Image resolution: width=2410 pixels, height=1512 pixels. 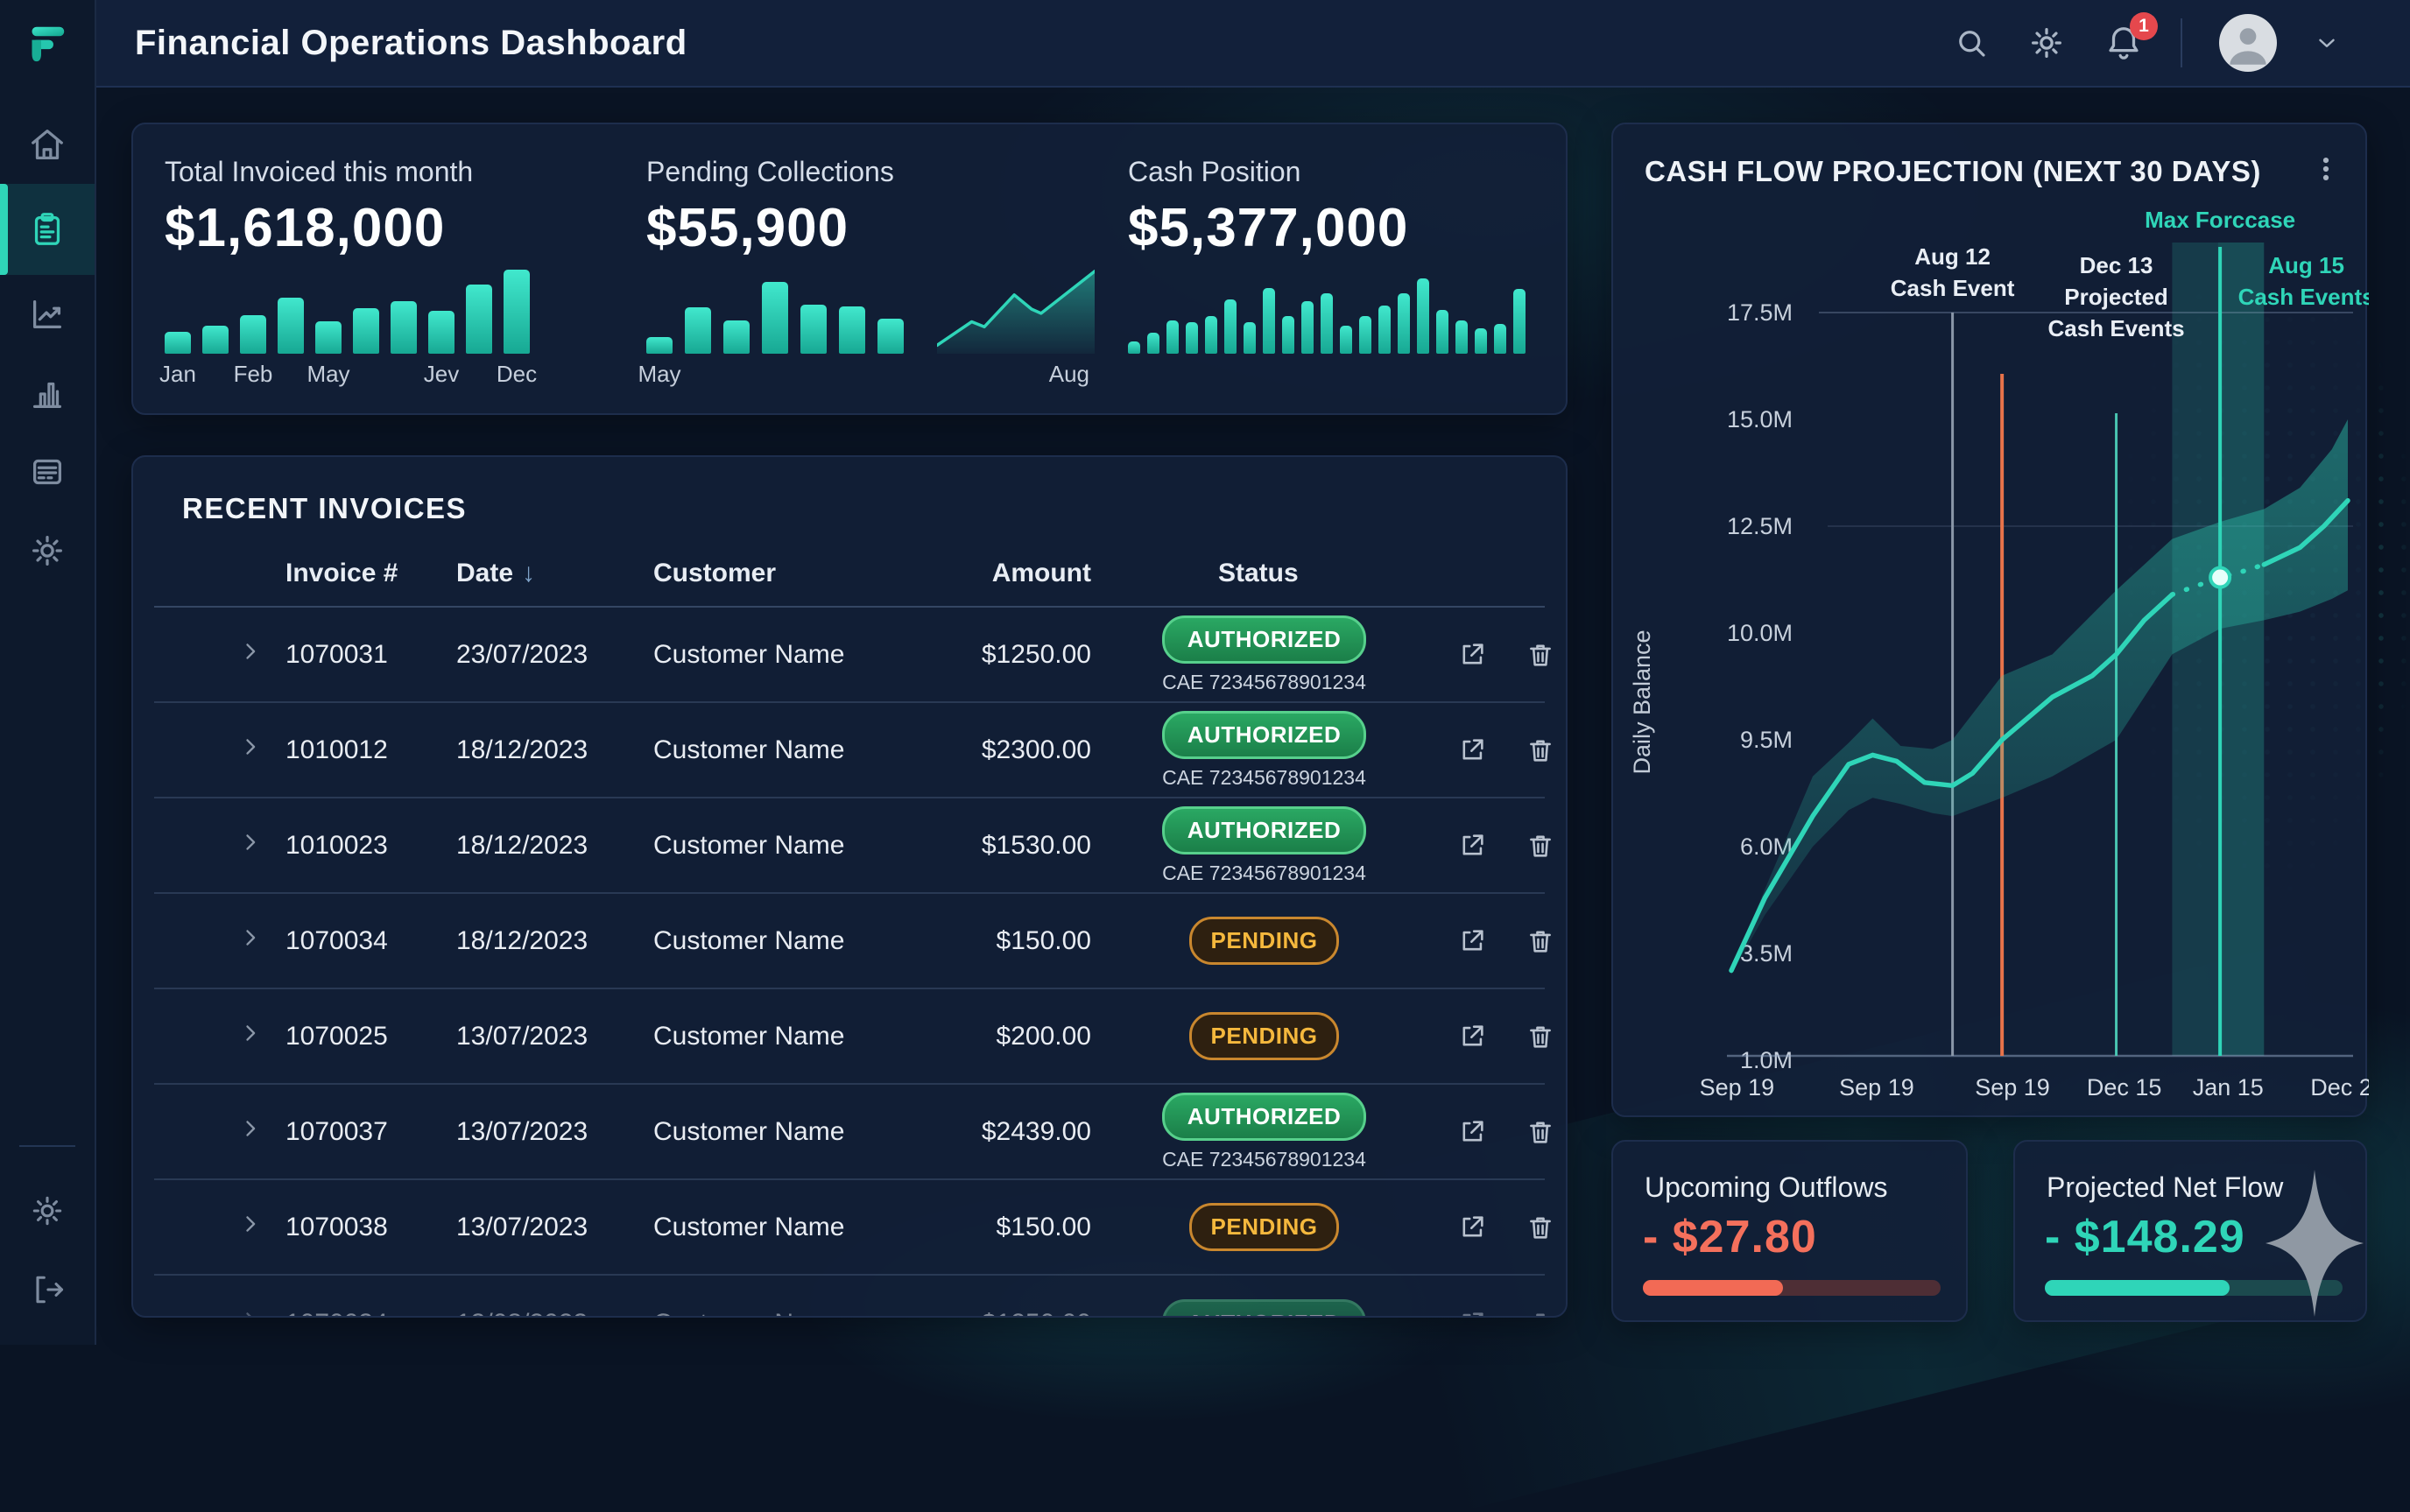 What do you see at coordinates (1766, 1187) in the screenshot?
I see `card-label: Upcoming Outflows` at bounding box center [1766, 1187].